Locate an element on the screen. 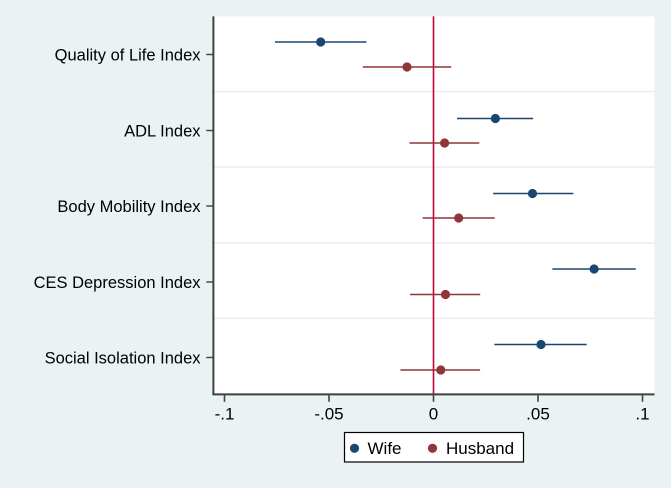 This screenshot has height=488, width=671. svg-text: -.1 is located at coordinates (225, 413).